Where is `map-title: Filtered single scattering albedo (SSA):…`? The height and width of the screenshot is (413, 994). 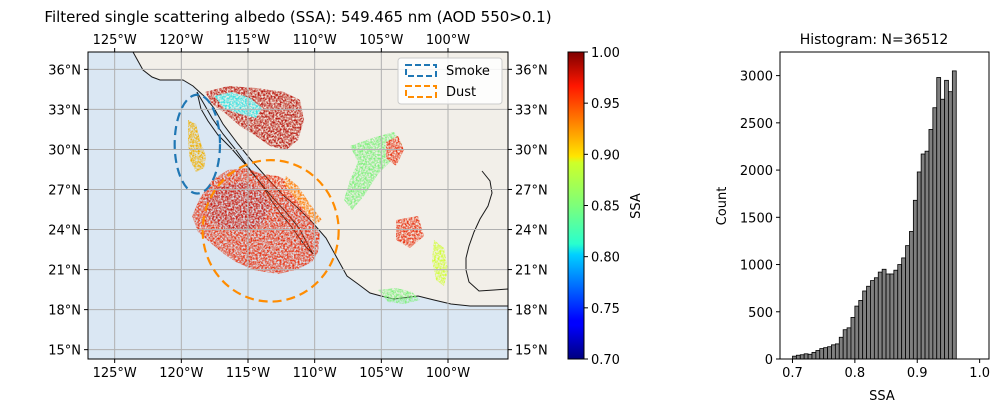 map-title: Filtered single scattering albedo (SSA):… is located at coordinates (297, 17).